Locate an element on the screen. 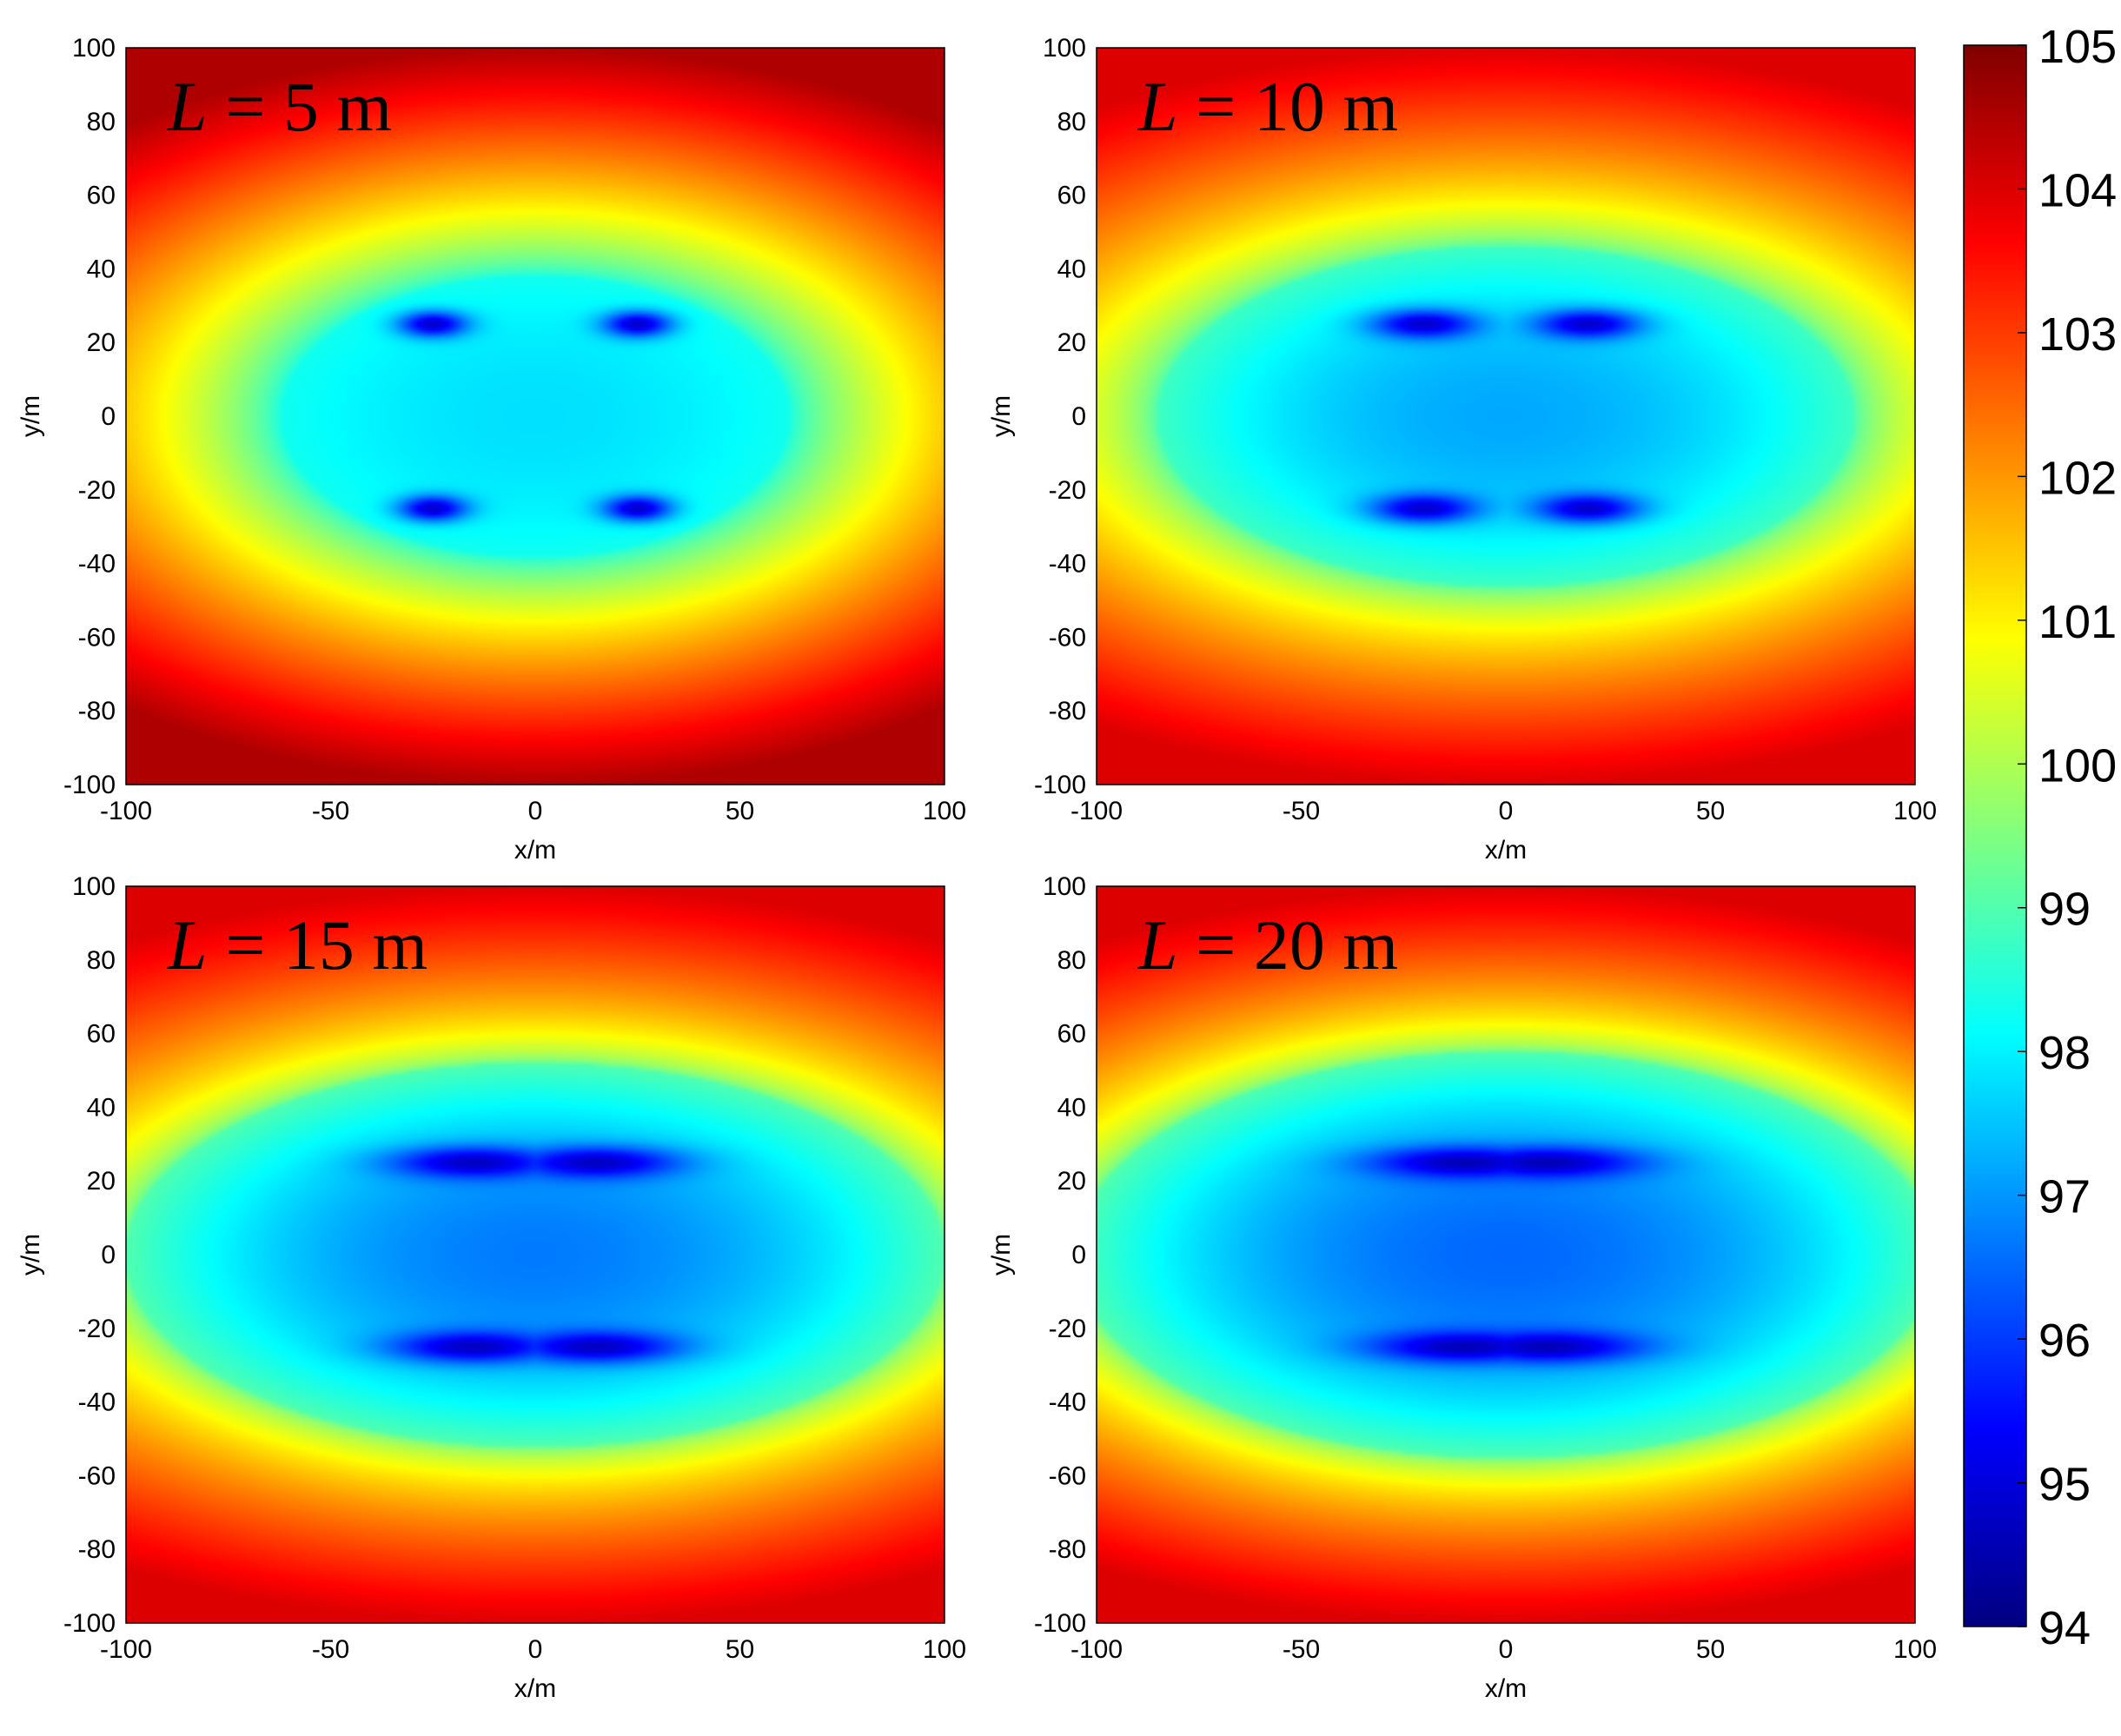 Image resolution: width=2121 pixels, height=1736 pixels. colorbar-tick-label: 97 is located at coordinates (2064, 1197).